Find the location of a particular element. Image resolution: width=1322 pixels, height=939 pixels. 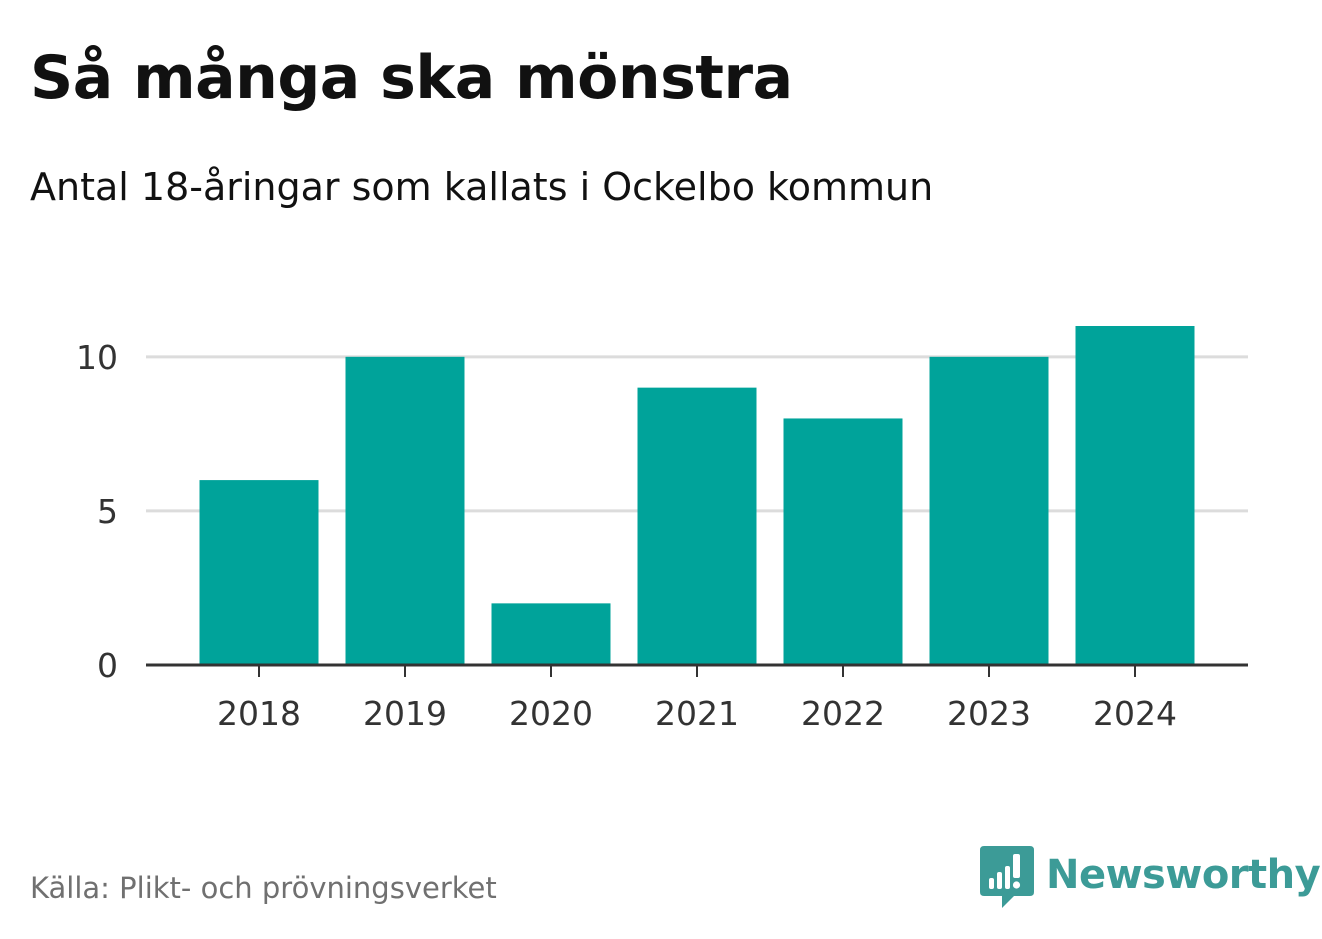

x-tick-label: 2021 is located at coordinates (697, 713).